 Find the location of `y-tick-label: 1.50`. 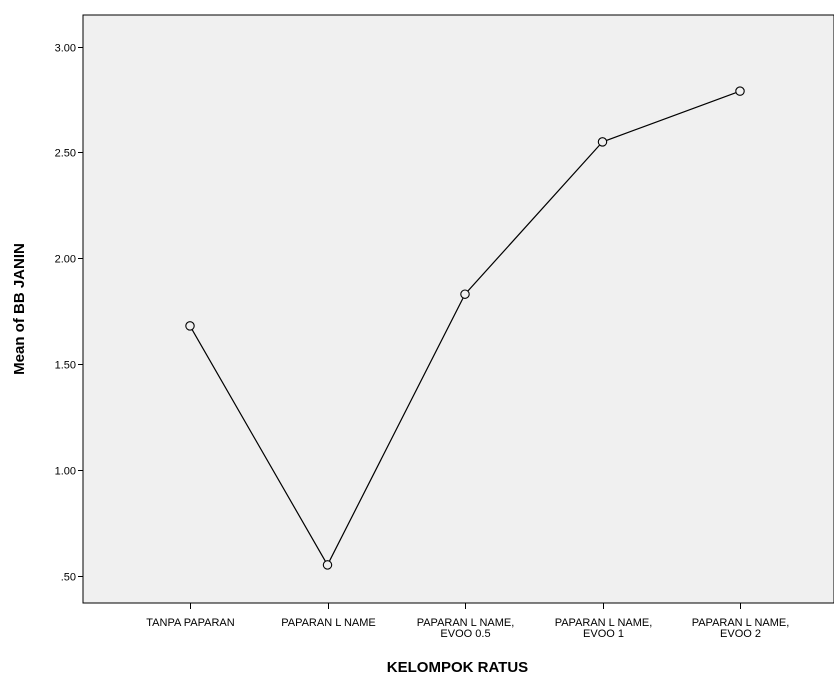

y-tick-label: 1.50 is located at coordinates (65, 366).